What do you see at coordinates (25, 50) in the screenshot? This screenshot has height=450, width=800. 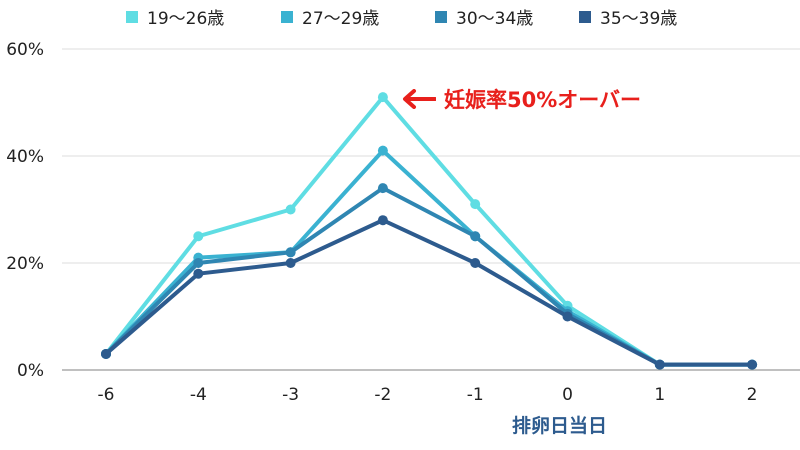 I see `y-tick-label: 60%` at bounding box center [25, 50].